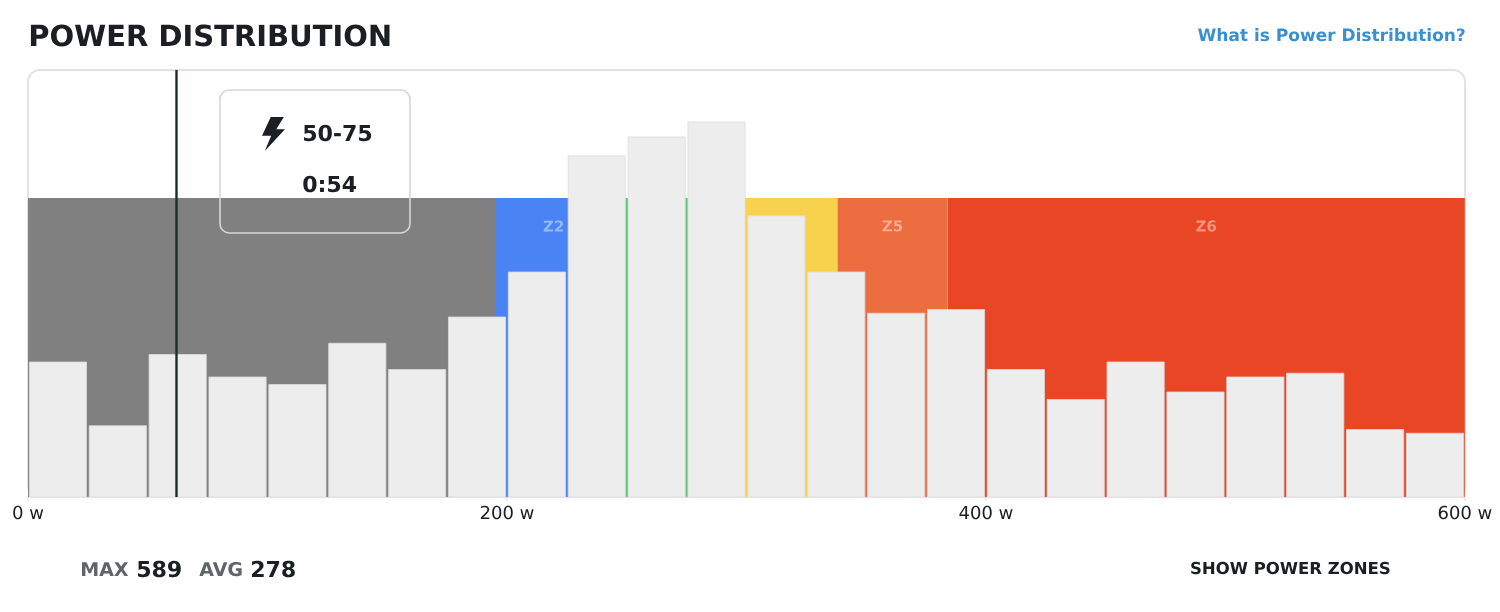 This screenshot has height=612, width=1500. I want to click on x-tick-label: 400 w, so click(986, 512).